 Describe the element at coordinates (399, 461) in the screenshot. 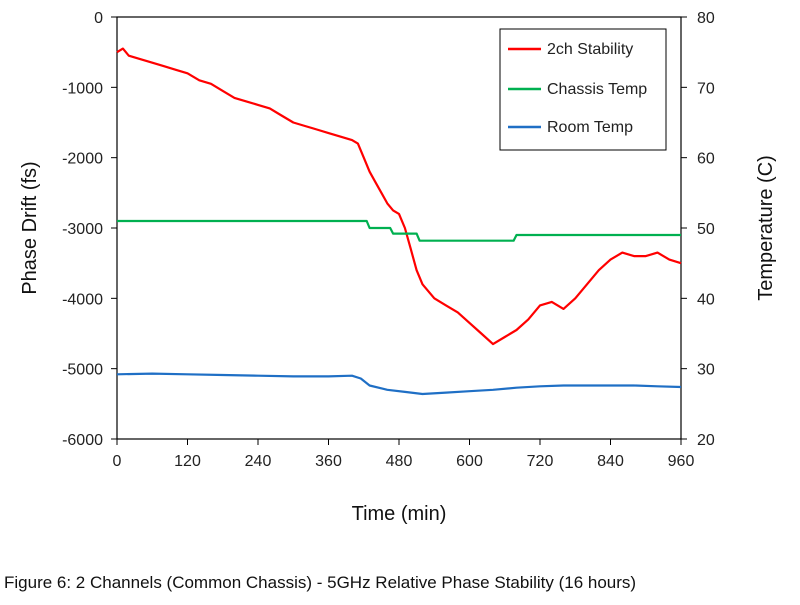

I see `x-tick-label: 480` at that location.